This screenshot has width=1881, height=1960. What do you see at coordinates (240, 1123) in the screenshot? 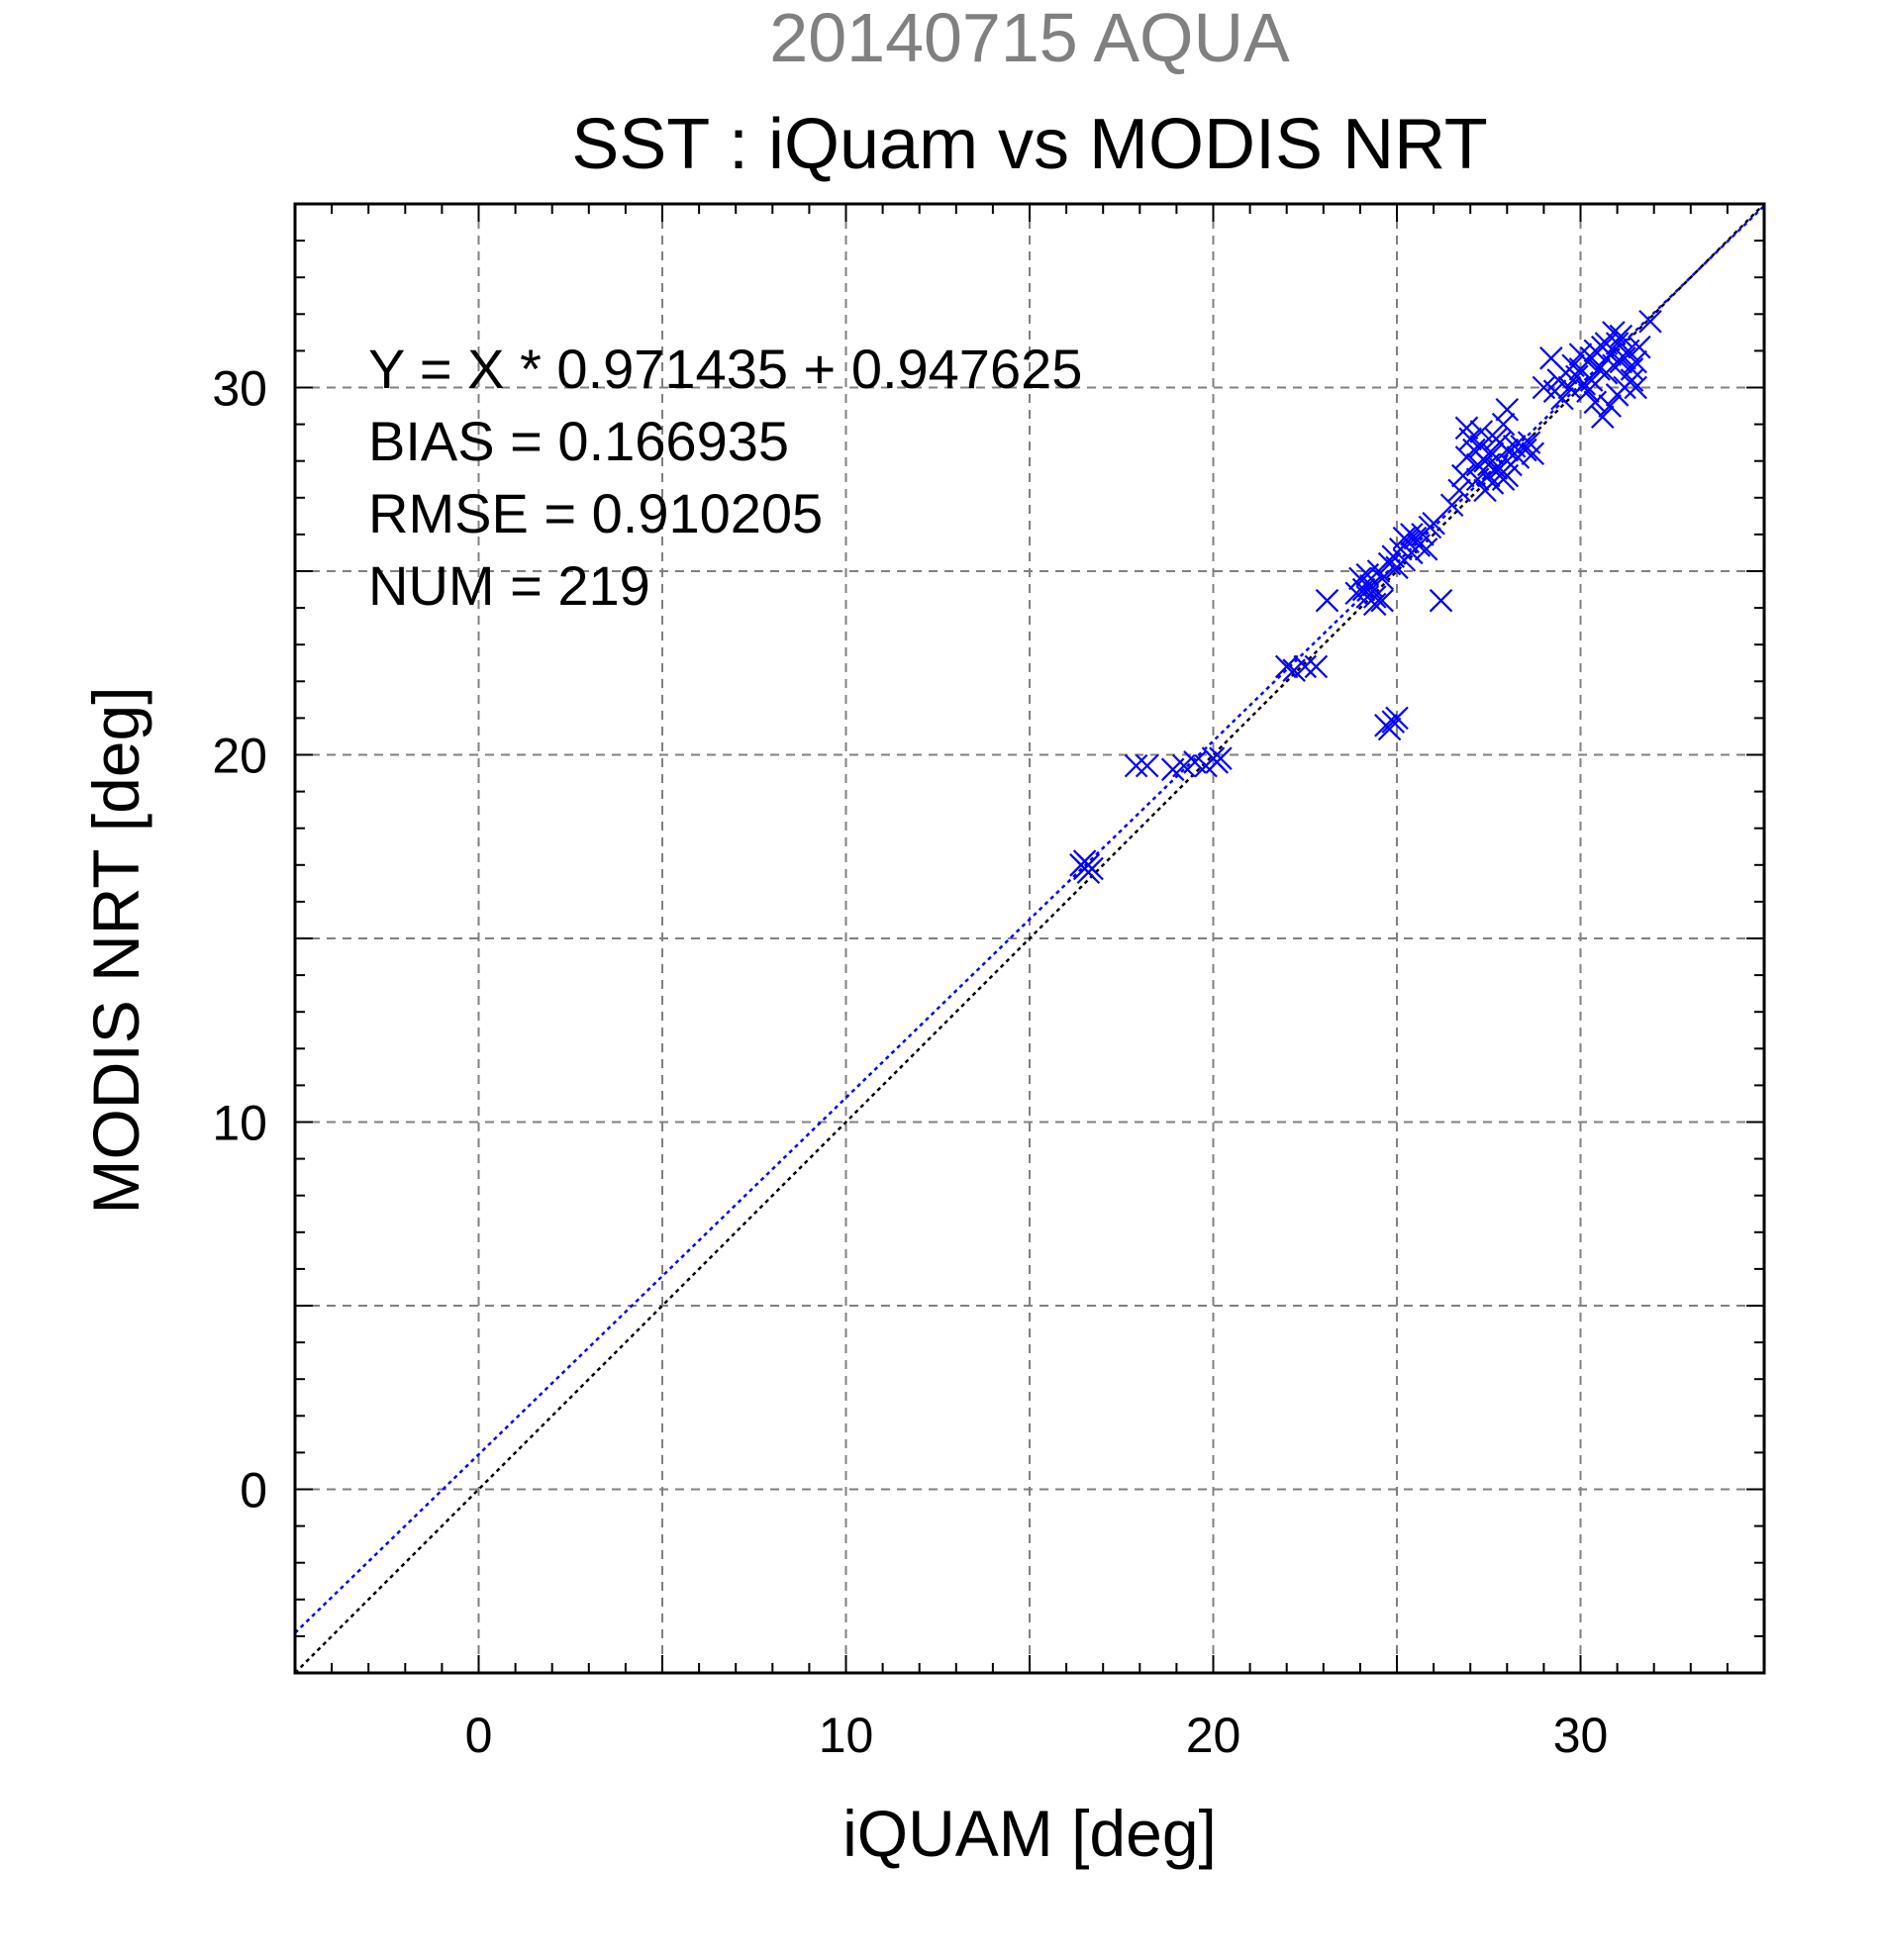
I see `y-tick-label: 10` at bounding box center [240, 1123].